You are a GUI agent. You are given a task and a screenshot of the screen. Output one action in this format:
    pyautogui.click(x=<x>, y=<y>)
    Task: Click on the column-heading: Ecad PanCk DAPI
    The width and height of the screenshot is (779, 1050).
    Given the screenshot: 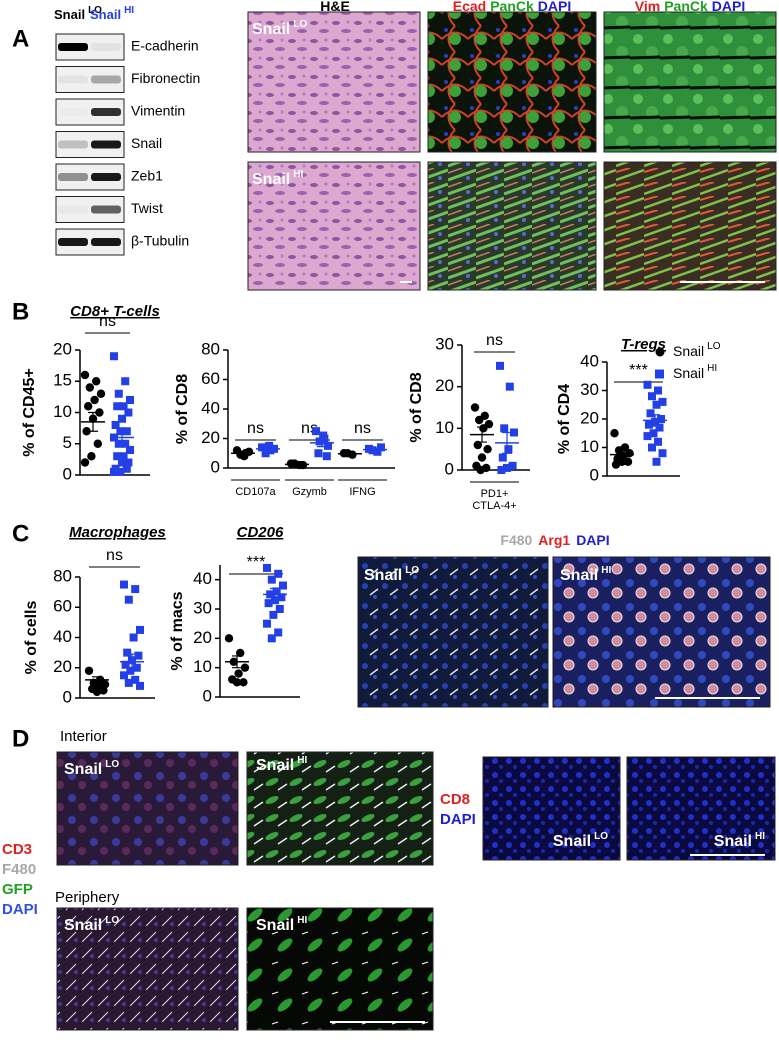 What is the action you would take?
    pyautogui.click(x=512, y=7)
    